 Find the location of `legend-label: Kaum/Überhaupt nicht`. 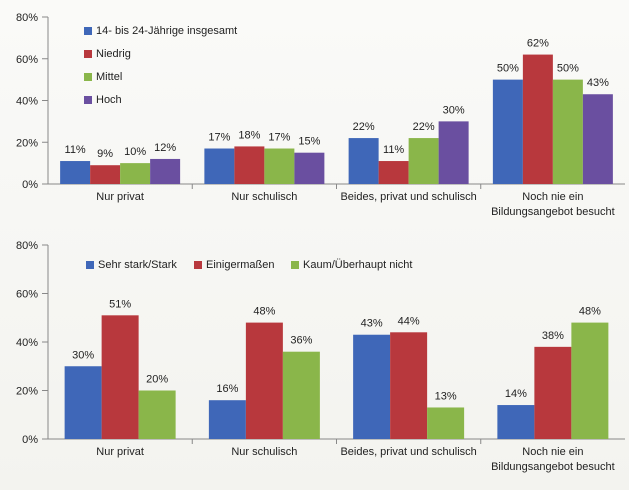

legend-label: Kaum/Überhaupt nicht is located at coordinates (357, 265).